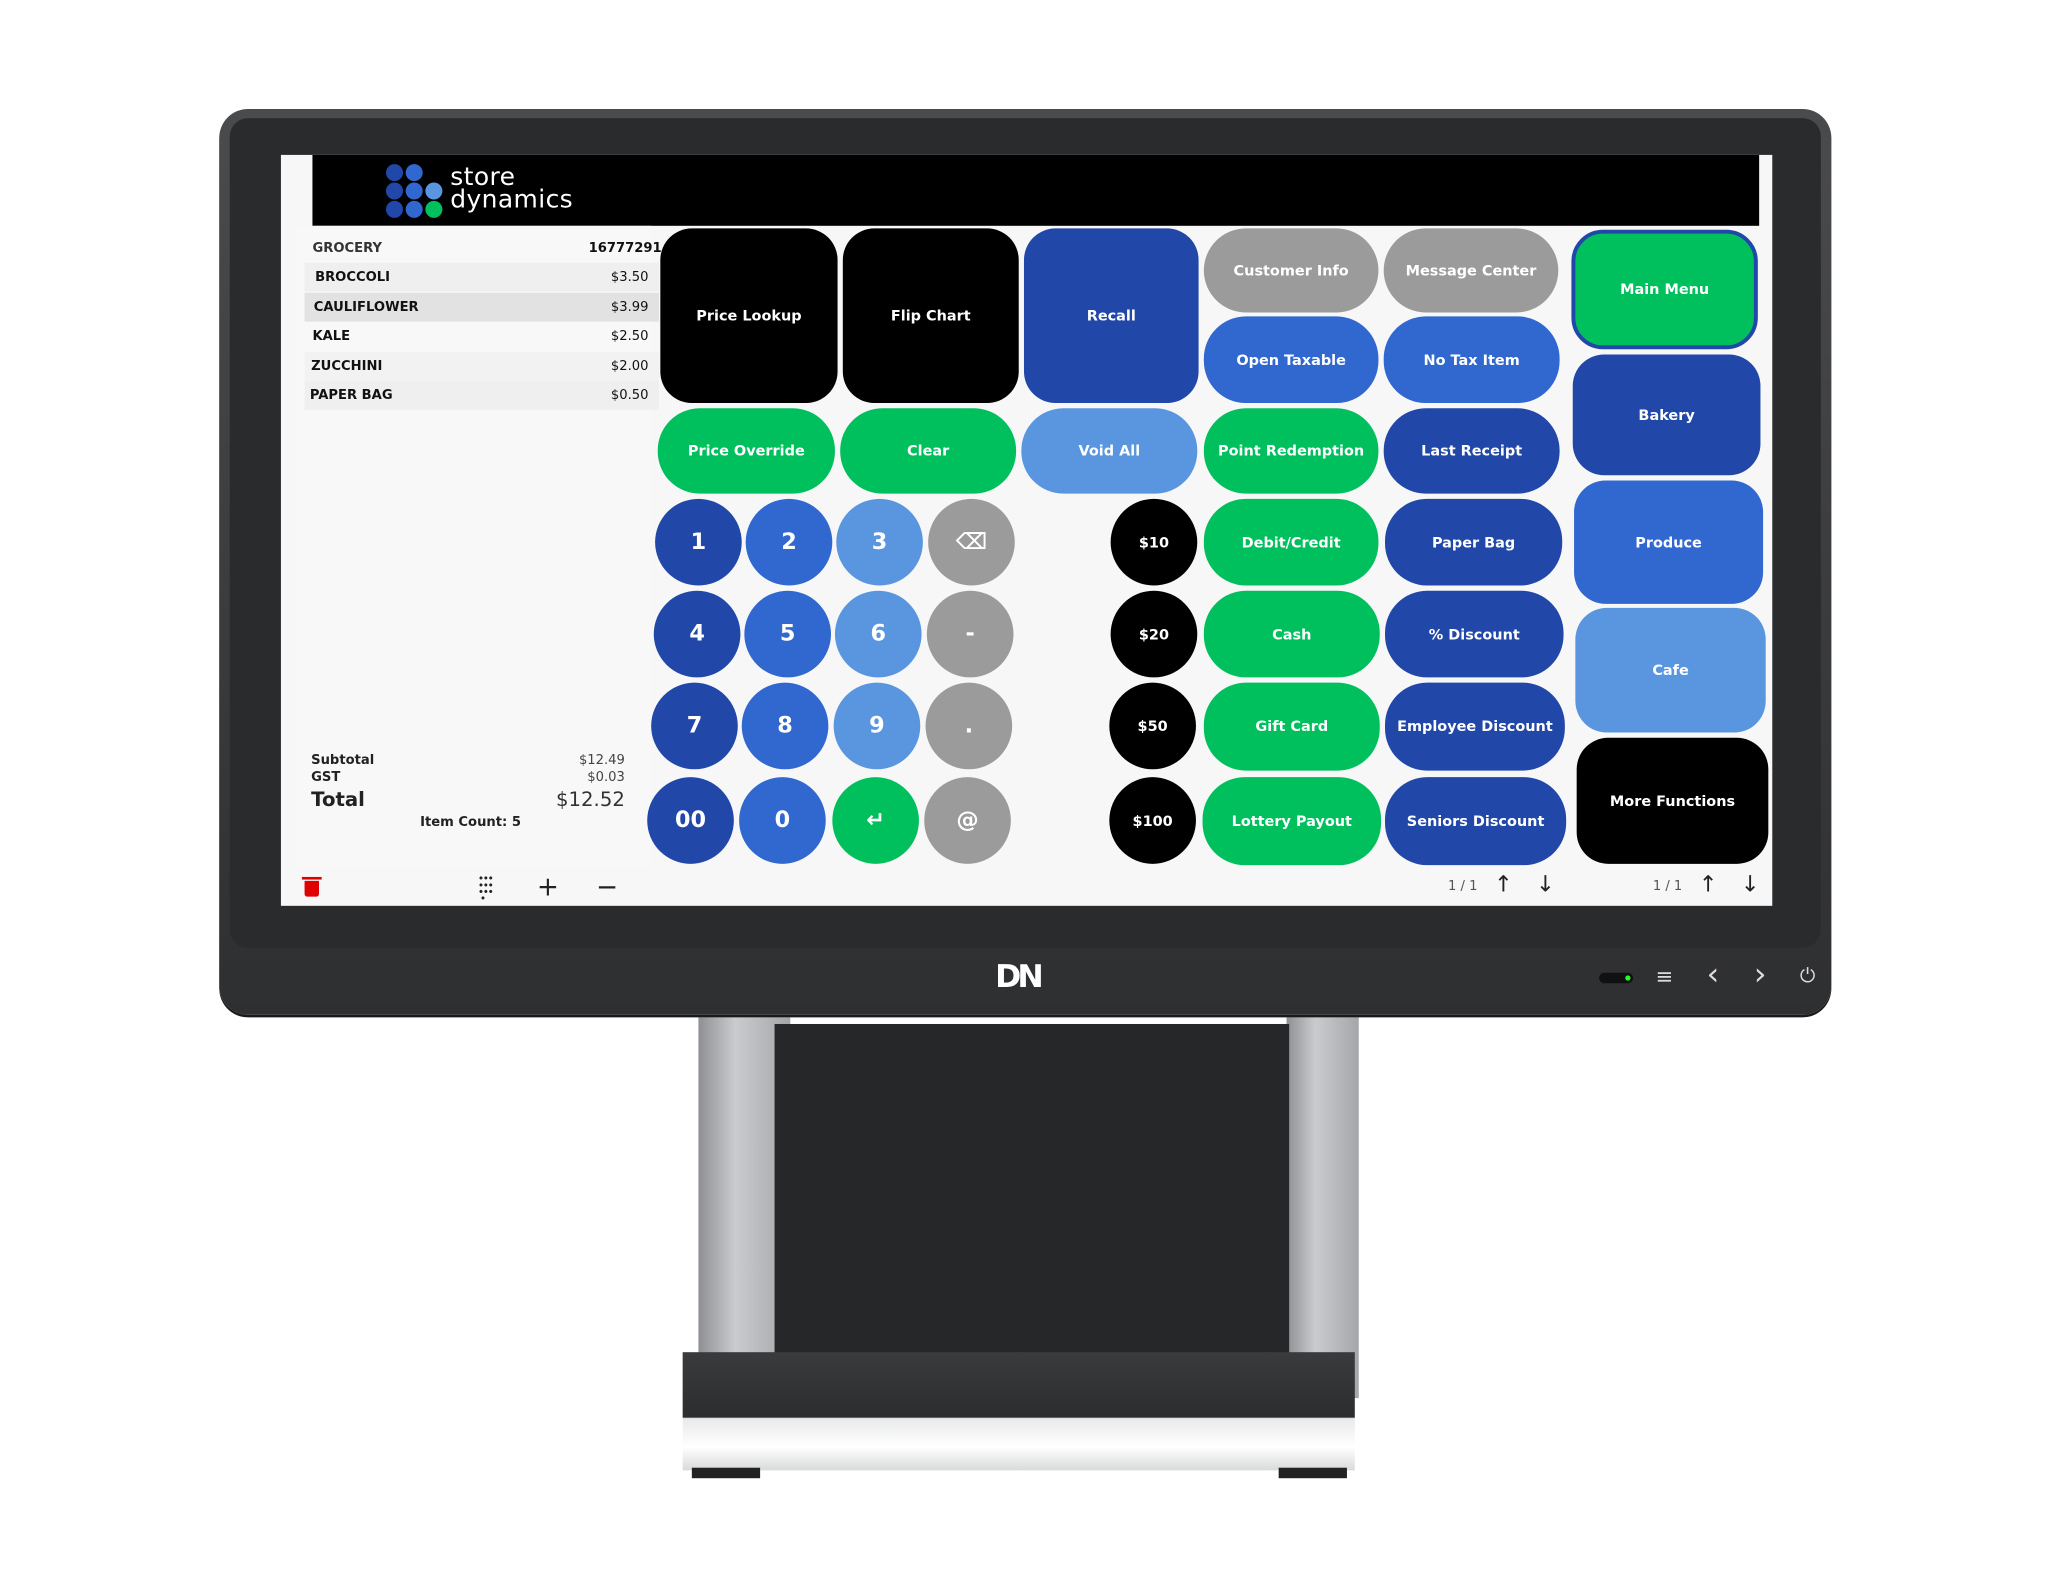 This screenshot has height=1592, width=2048. I want to click on receipt-item: PAPER BAG $0.50, so click(482, 395).